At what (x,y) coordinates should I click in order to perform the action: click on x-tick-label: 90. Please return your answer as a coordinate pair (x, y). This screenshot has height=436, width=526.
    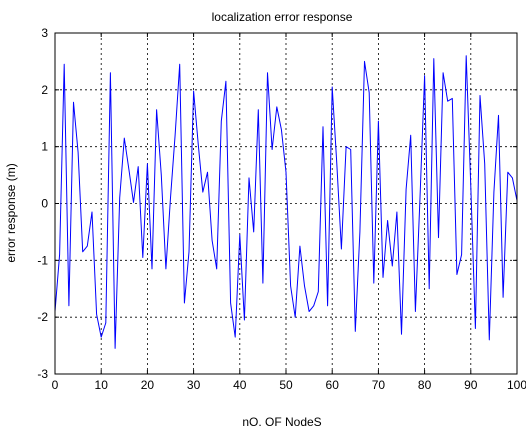
    Looking at the image, I should click on (471, 385).